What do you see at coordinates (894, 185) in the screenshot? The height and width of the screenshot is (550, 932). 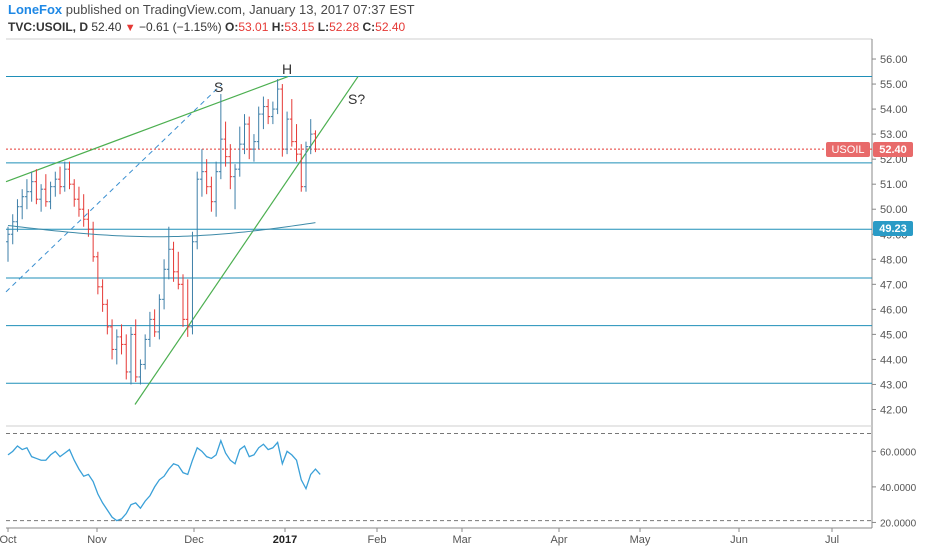 I see `price-axis-tick-label: 51.00` at bounding box center [894, 185].